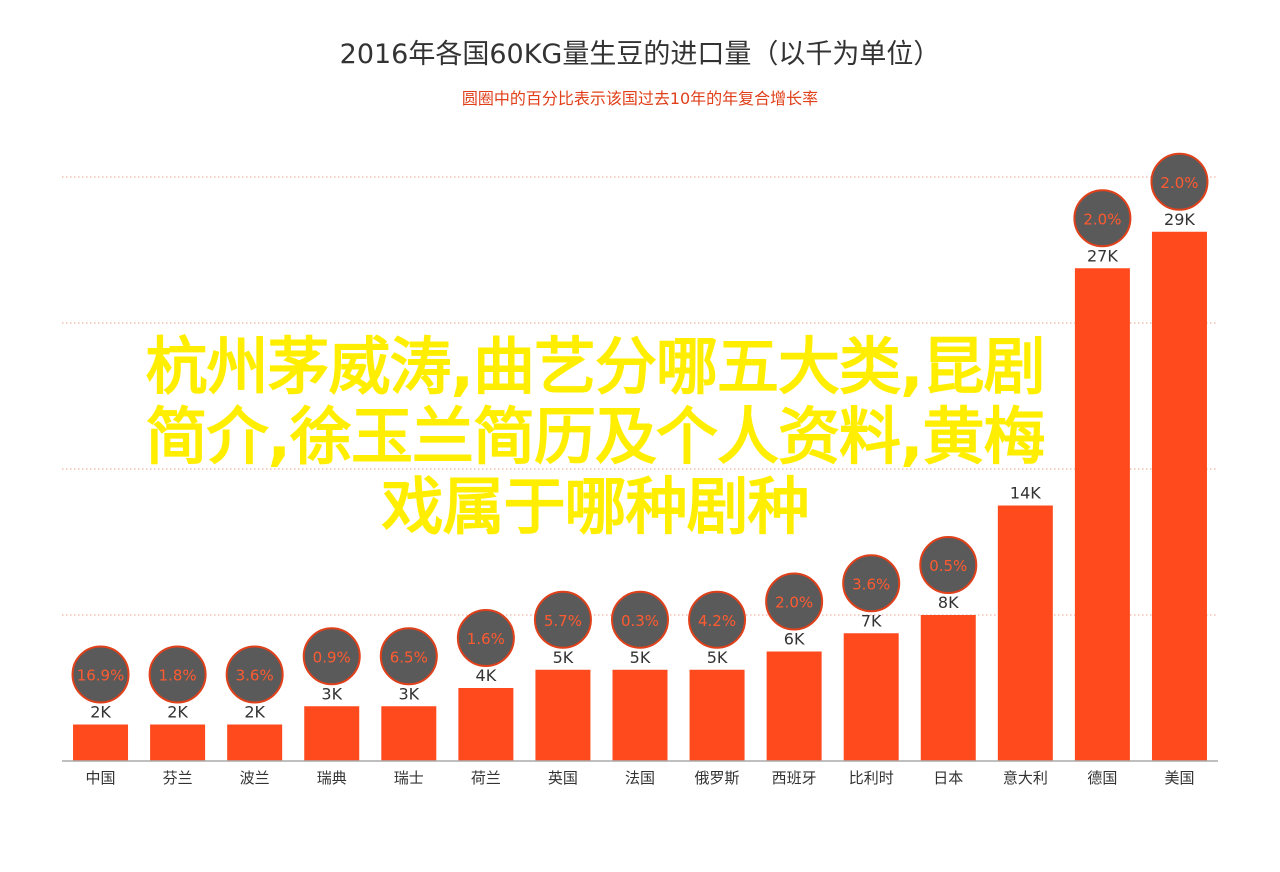 This screenshot has width=1280, height=872. I want to click on x-tick-label: 意大利, so click(1025, 778).